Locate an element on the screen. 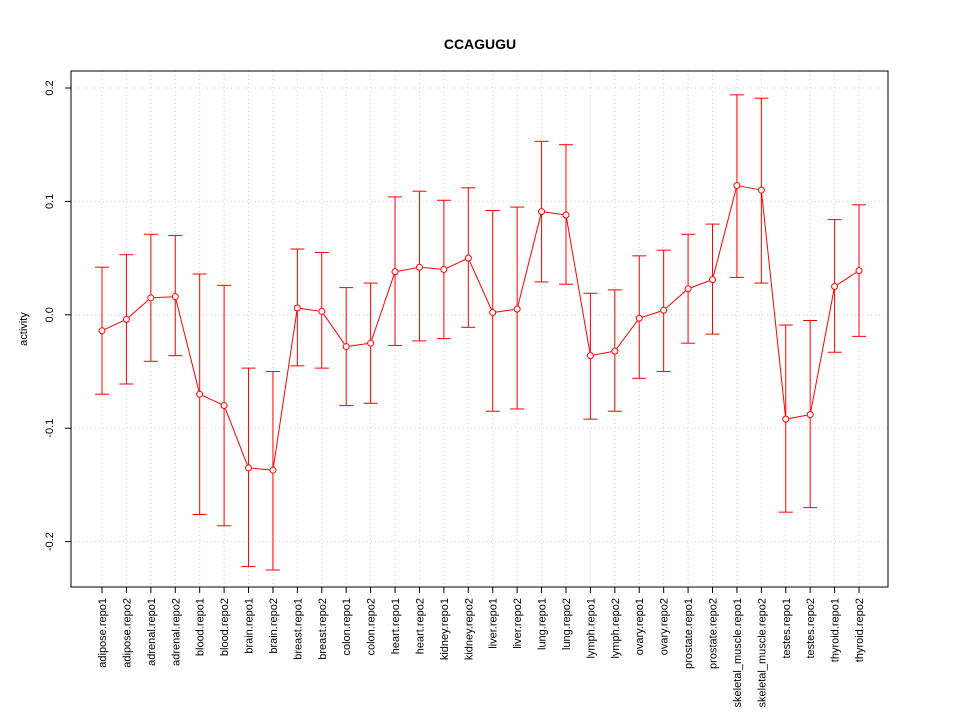  x-tick-label: lymph.repo1 is located at coordinates (591, 628).